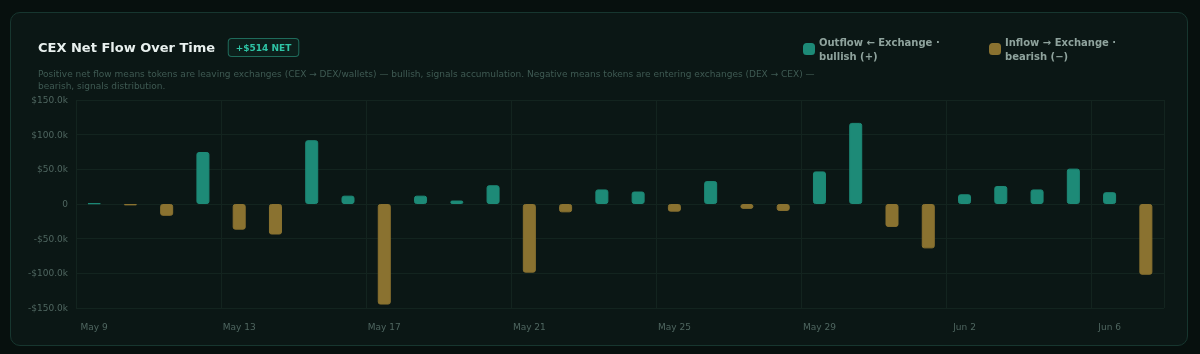 This screenshot has width=1200, height=354. Describe the element at coordinates (65, 204) in the screenshot. I see `y-tick-label: 0` at that location.